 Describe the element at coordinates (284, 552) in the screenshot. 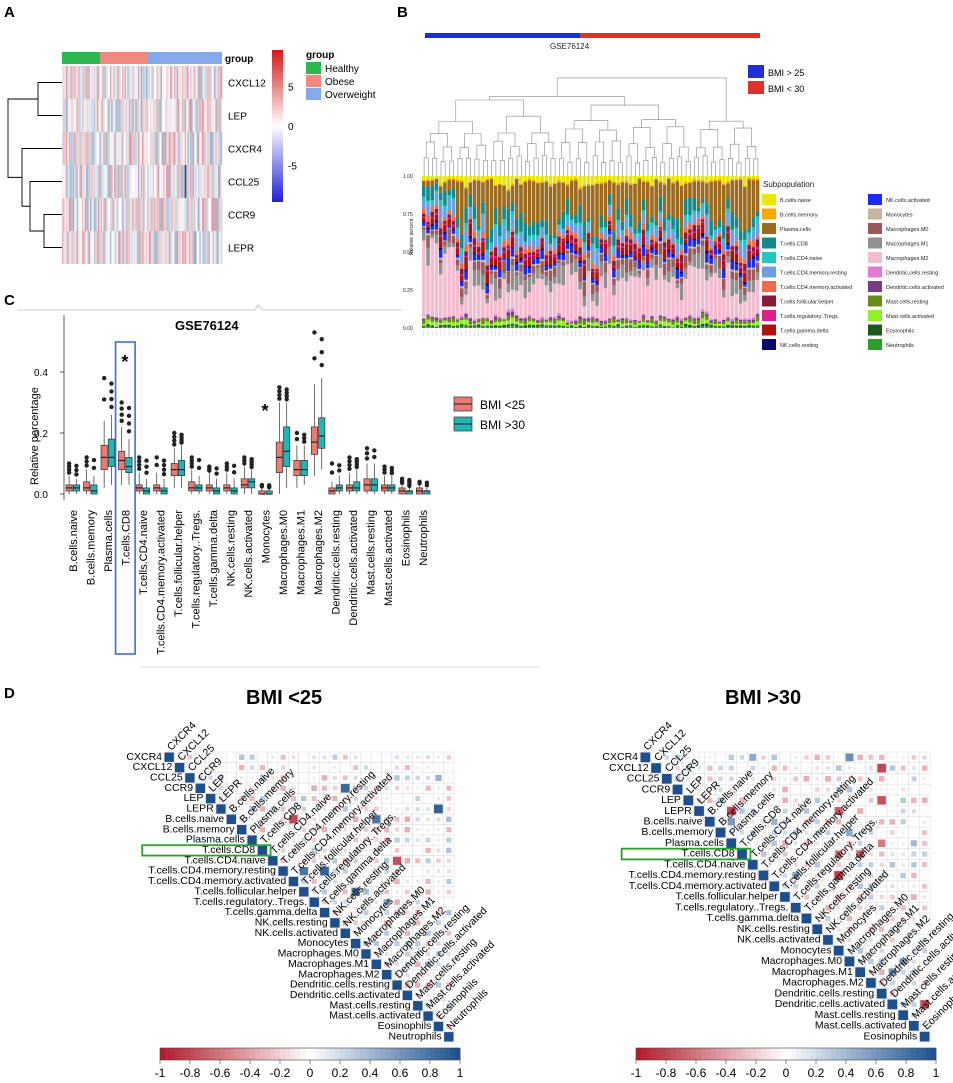

I see `x-tick-label: Macrophages.M0` at that location.